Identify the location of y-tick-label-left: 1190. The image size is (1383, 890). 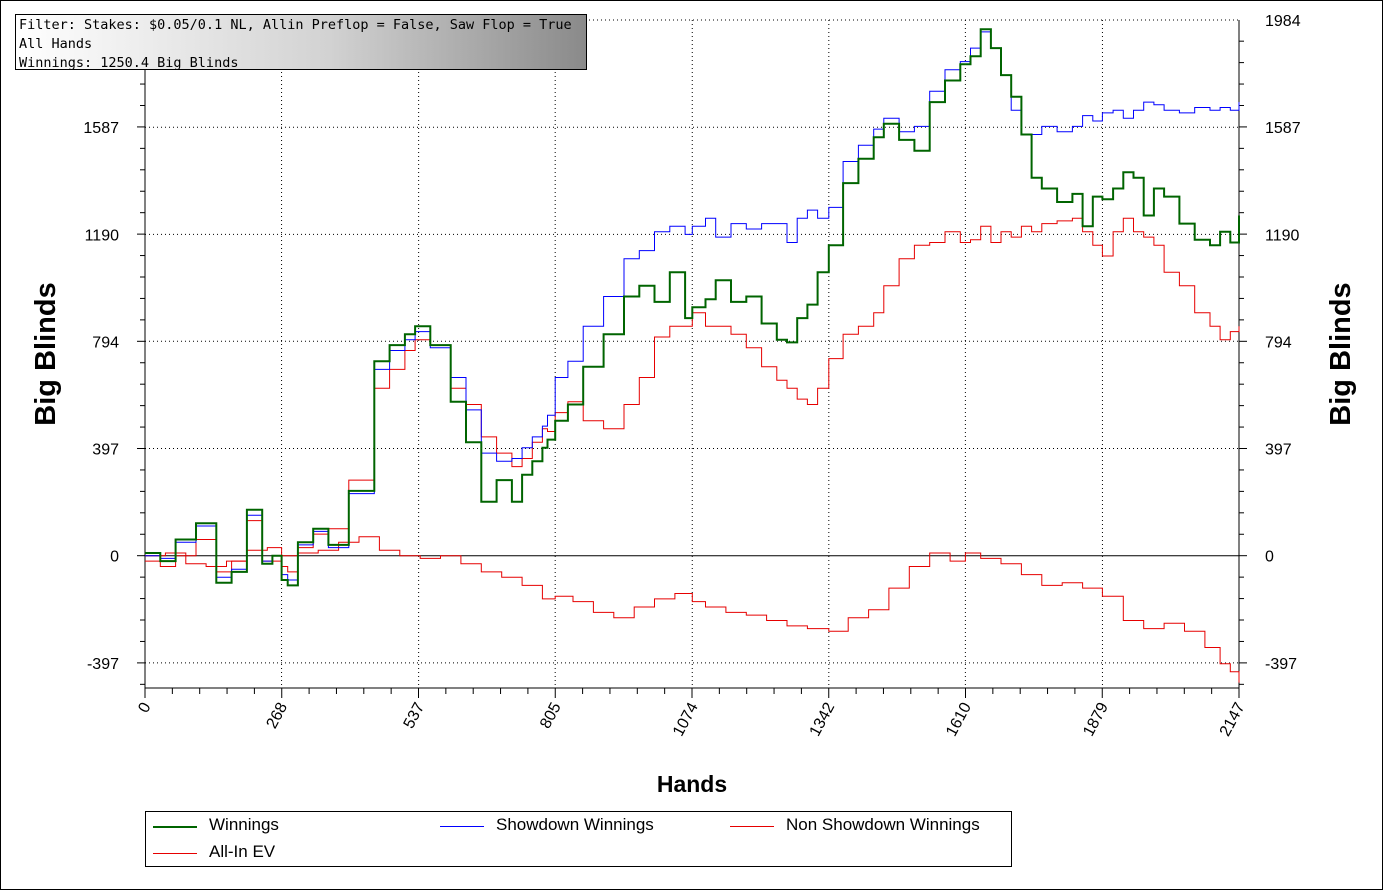
(102, 235).